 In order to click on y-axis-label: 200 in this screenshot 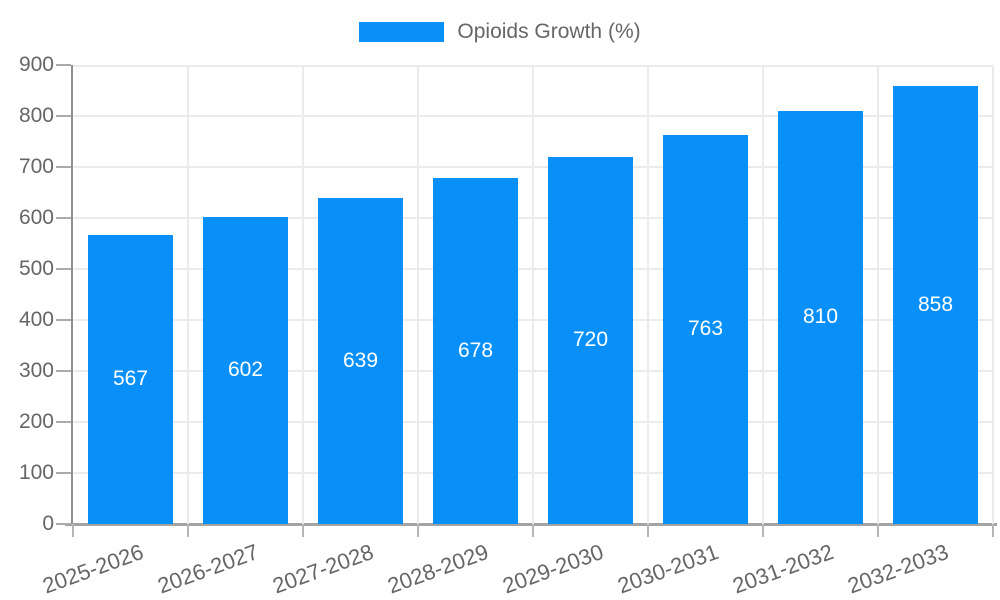, I will do `click(36, 421)`.